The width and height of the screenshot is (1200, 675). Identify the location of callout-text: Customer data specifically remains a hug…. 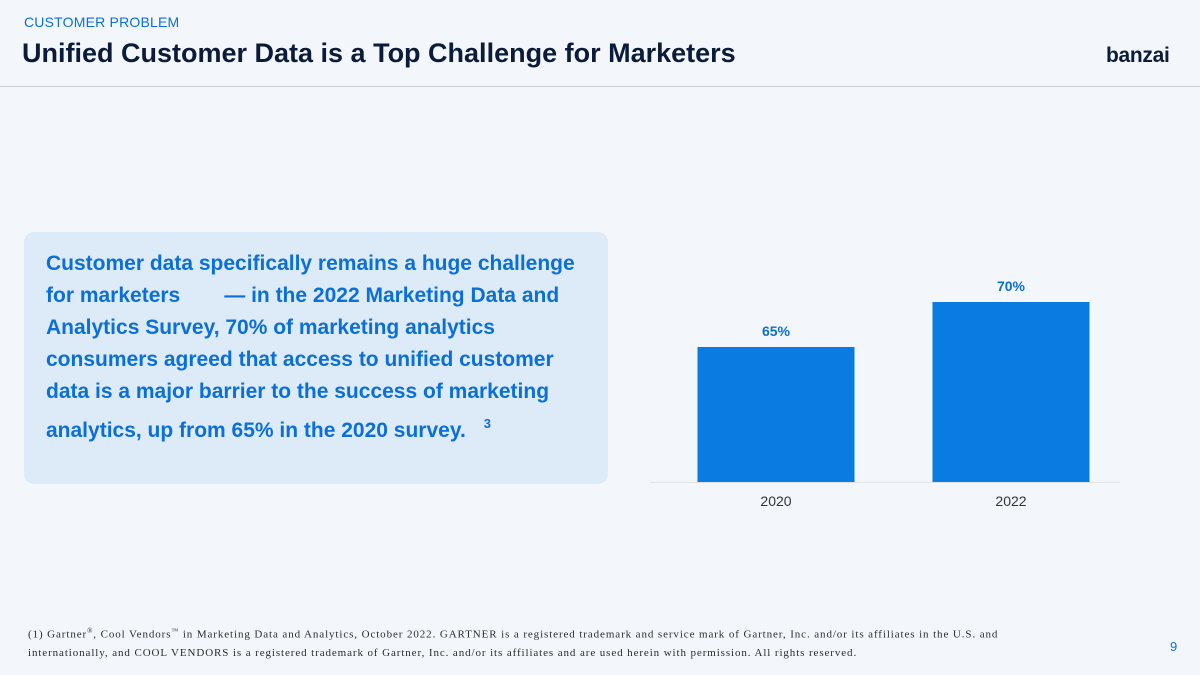
(316, 347).